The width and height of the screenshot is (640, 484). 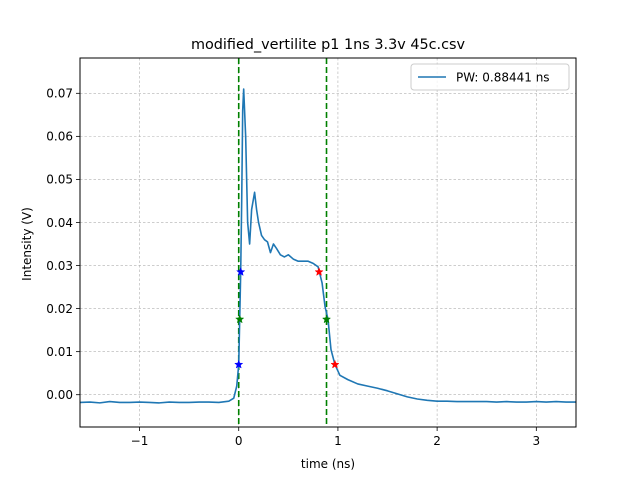 What do you see at coordinates (59, 309) in the screenshot?
I see `y-tick-label: 0.02` at bounding box center [59, 309].